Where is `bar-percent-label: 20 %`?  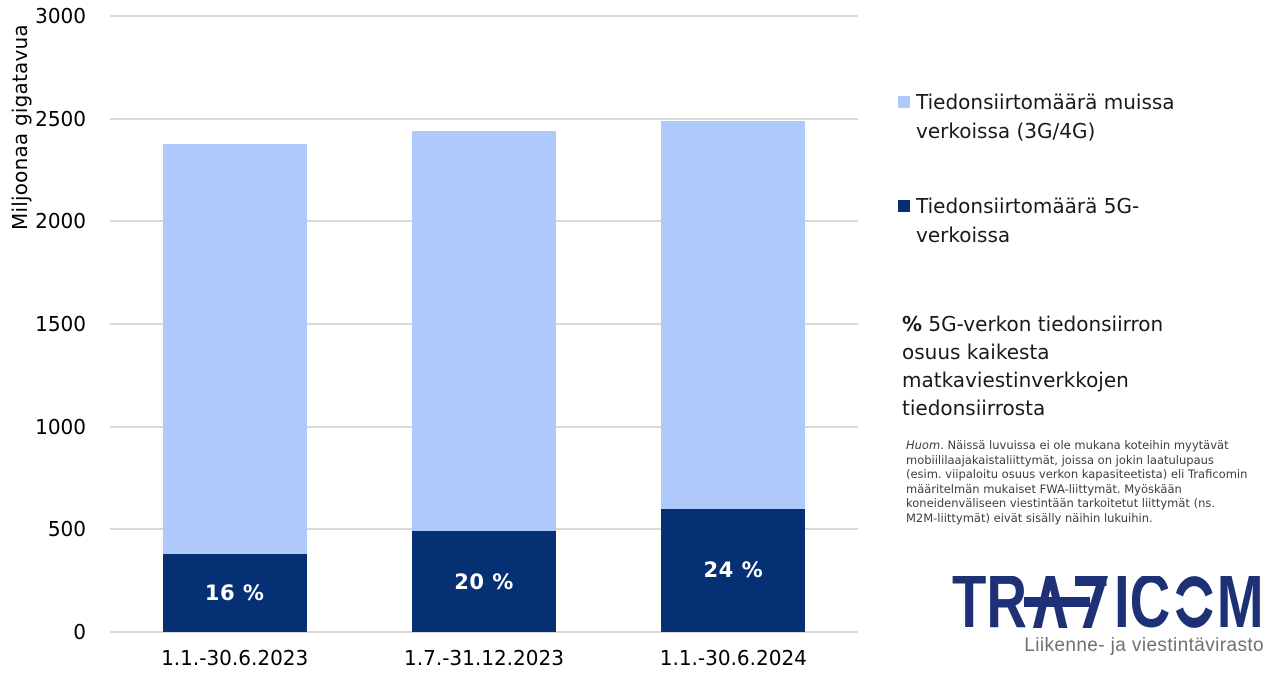
bar-percent-label: 20 % is located at coordinates (484, 581).